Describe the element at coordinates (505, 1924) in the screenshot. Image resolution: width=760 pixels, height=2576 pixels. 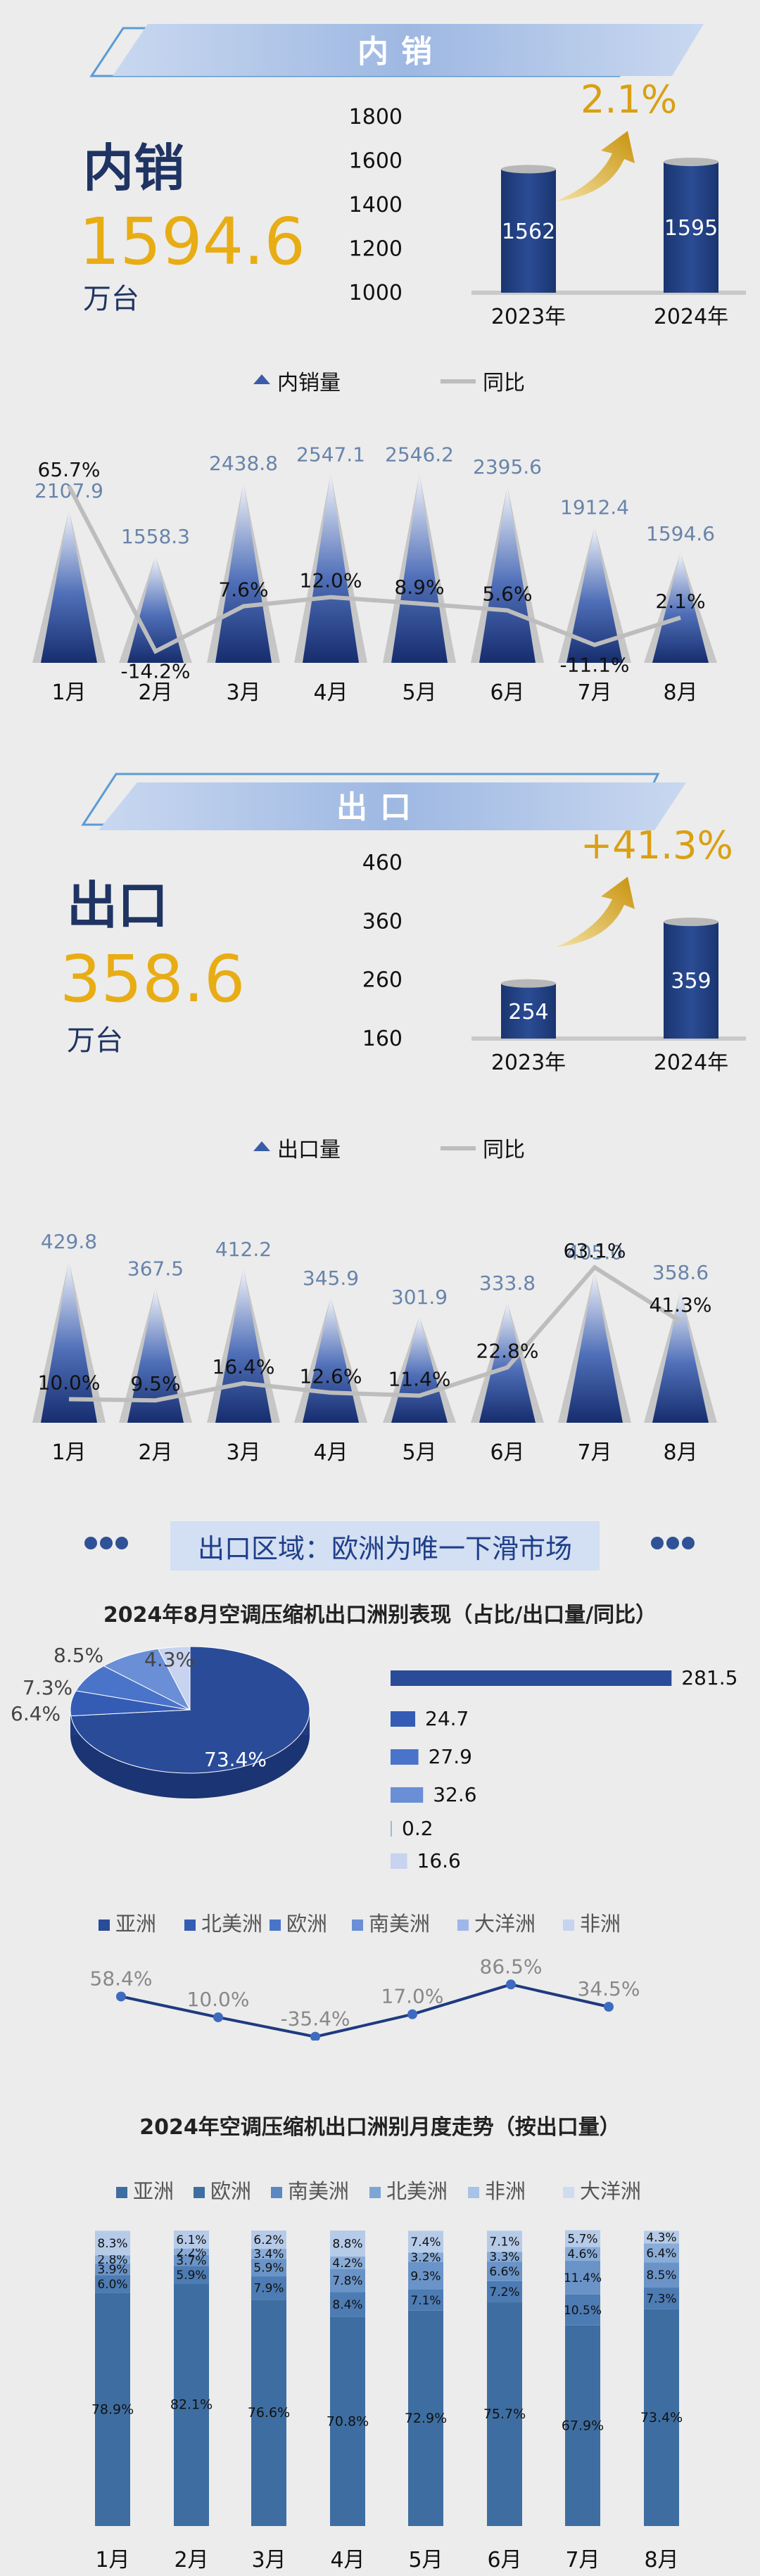
I see `region-legend-label: 大洋洲` at that location.